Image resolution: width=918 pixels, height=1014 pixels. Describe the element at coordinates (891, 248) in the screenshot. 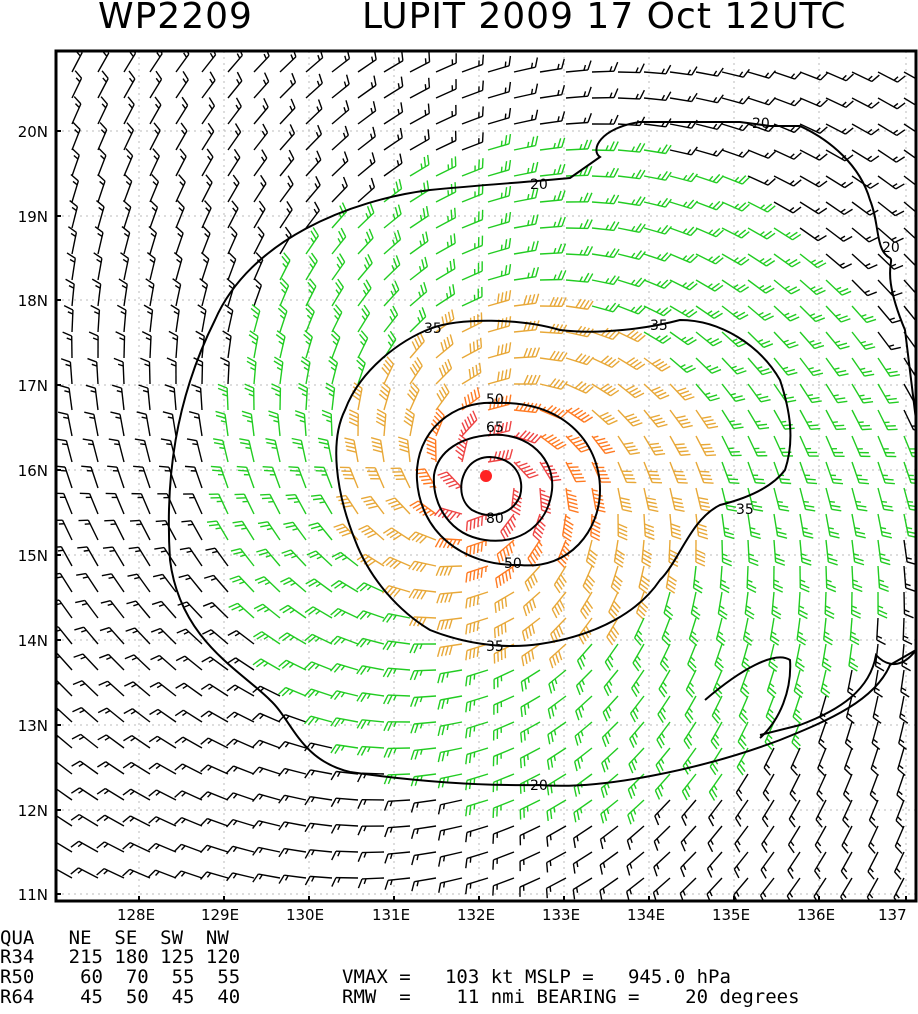

I see `contour-label-20-c: 20` at that location.